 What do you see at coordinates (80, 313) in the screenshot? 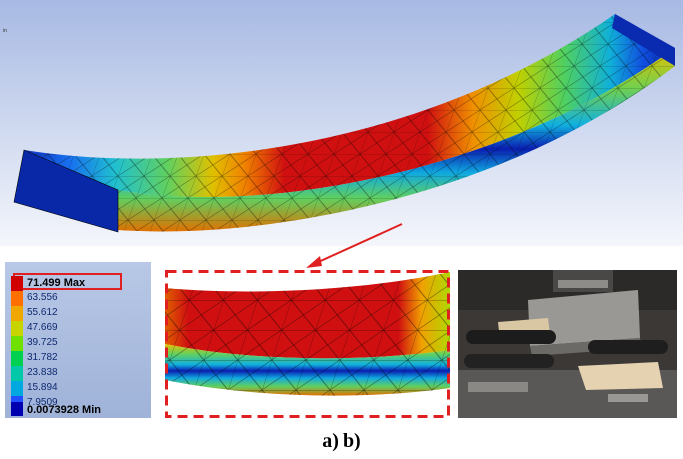
I see `legend-entry: 55.612` at bounding box center [80, 313].